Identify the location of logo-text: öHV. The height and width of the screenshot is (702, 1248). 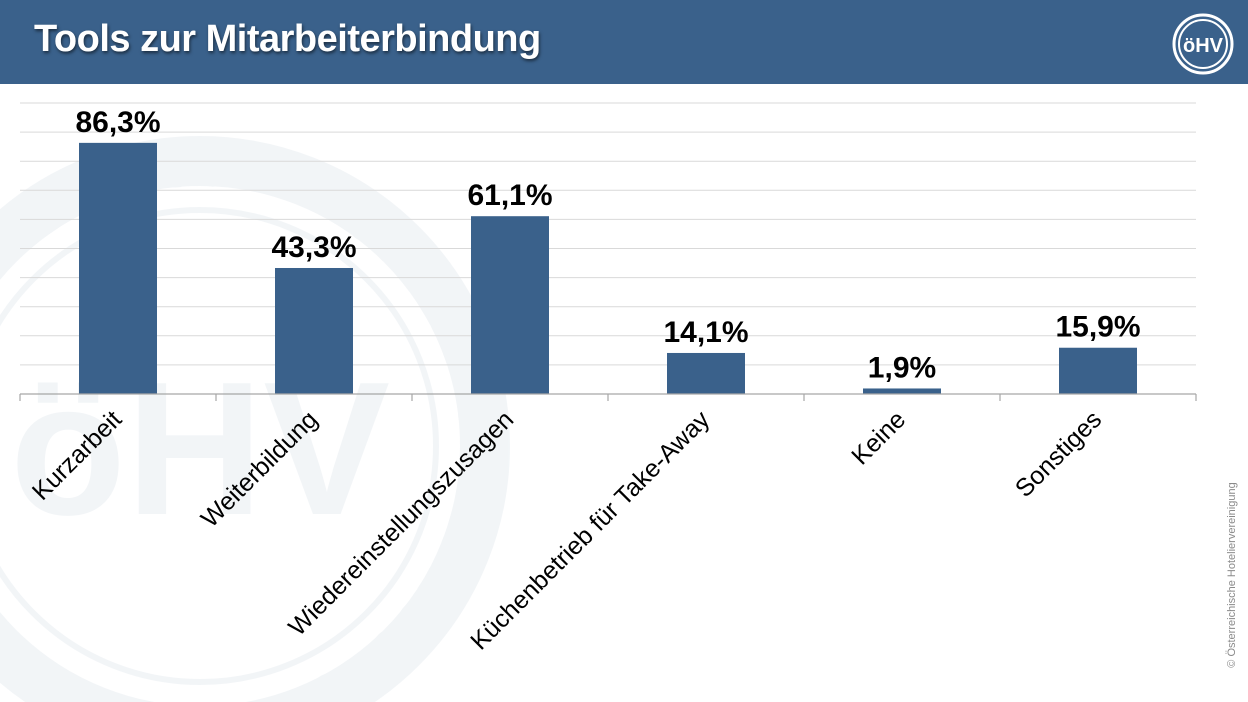
(1203, 46).